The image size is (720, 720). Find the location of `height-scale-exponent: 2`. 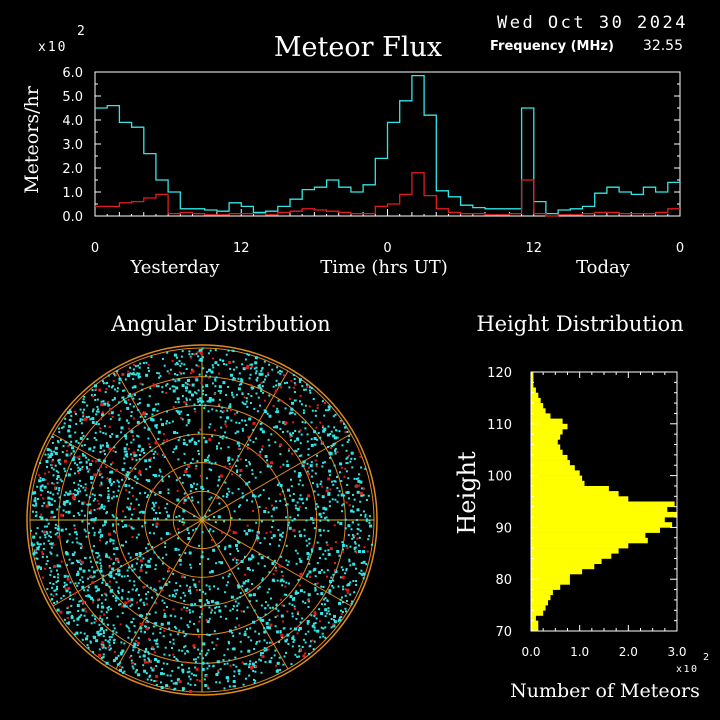

height-scale-exponent: 2 is located at coordinates (706, 657).